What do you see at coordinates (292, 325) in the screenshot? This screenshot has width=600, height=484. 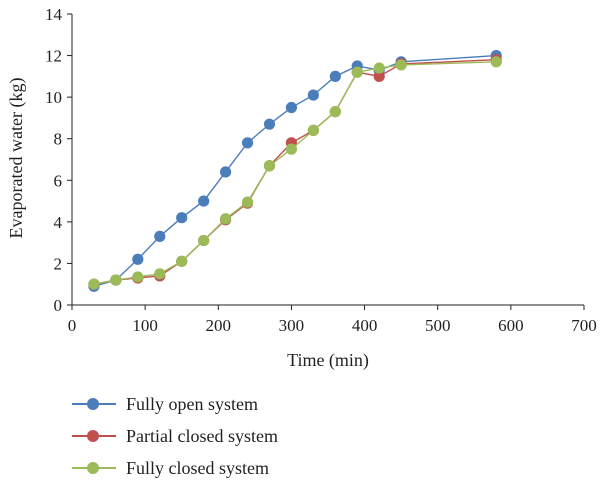 I see `x-tick-label: 300` at bounding box center [292, 325].